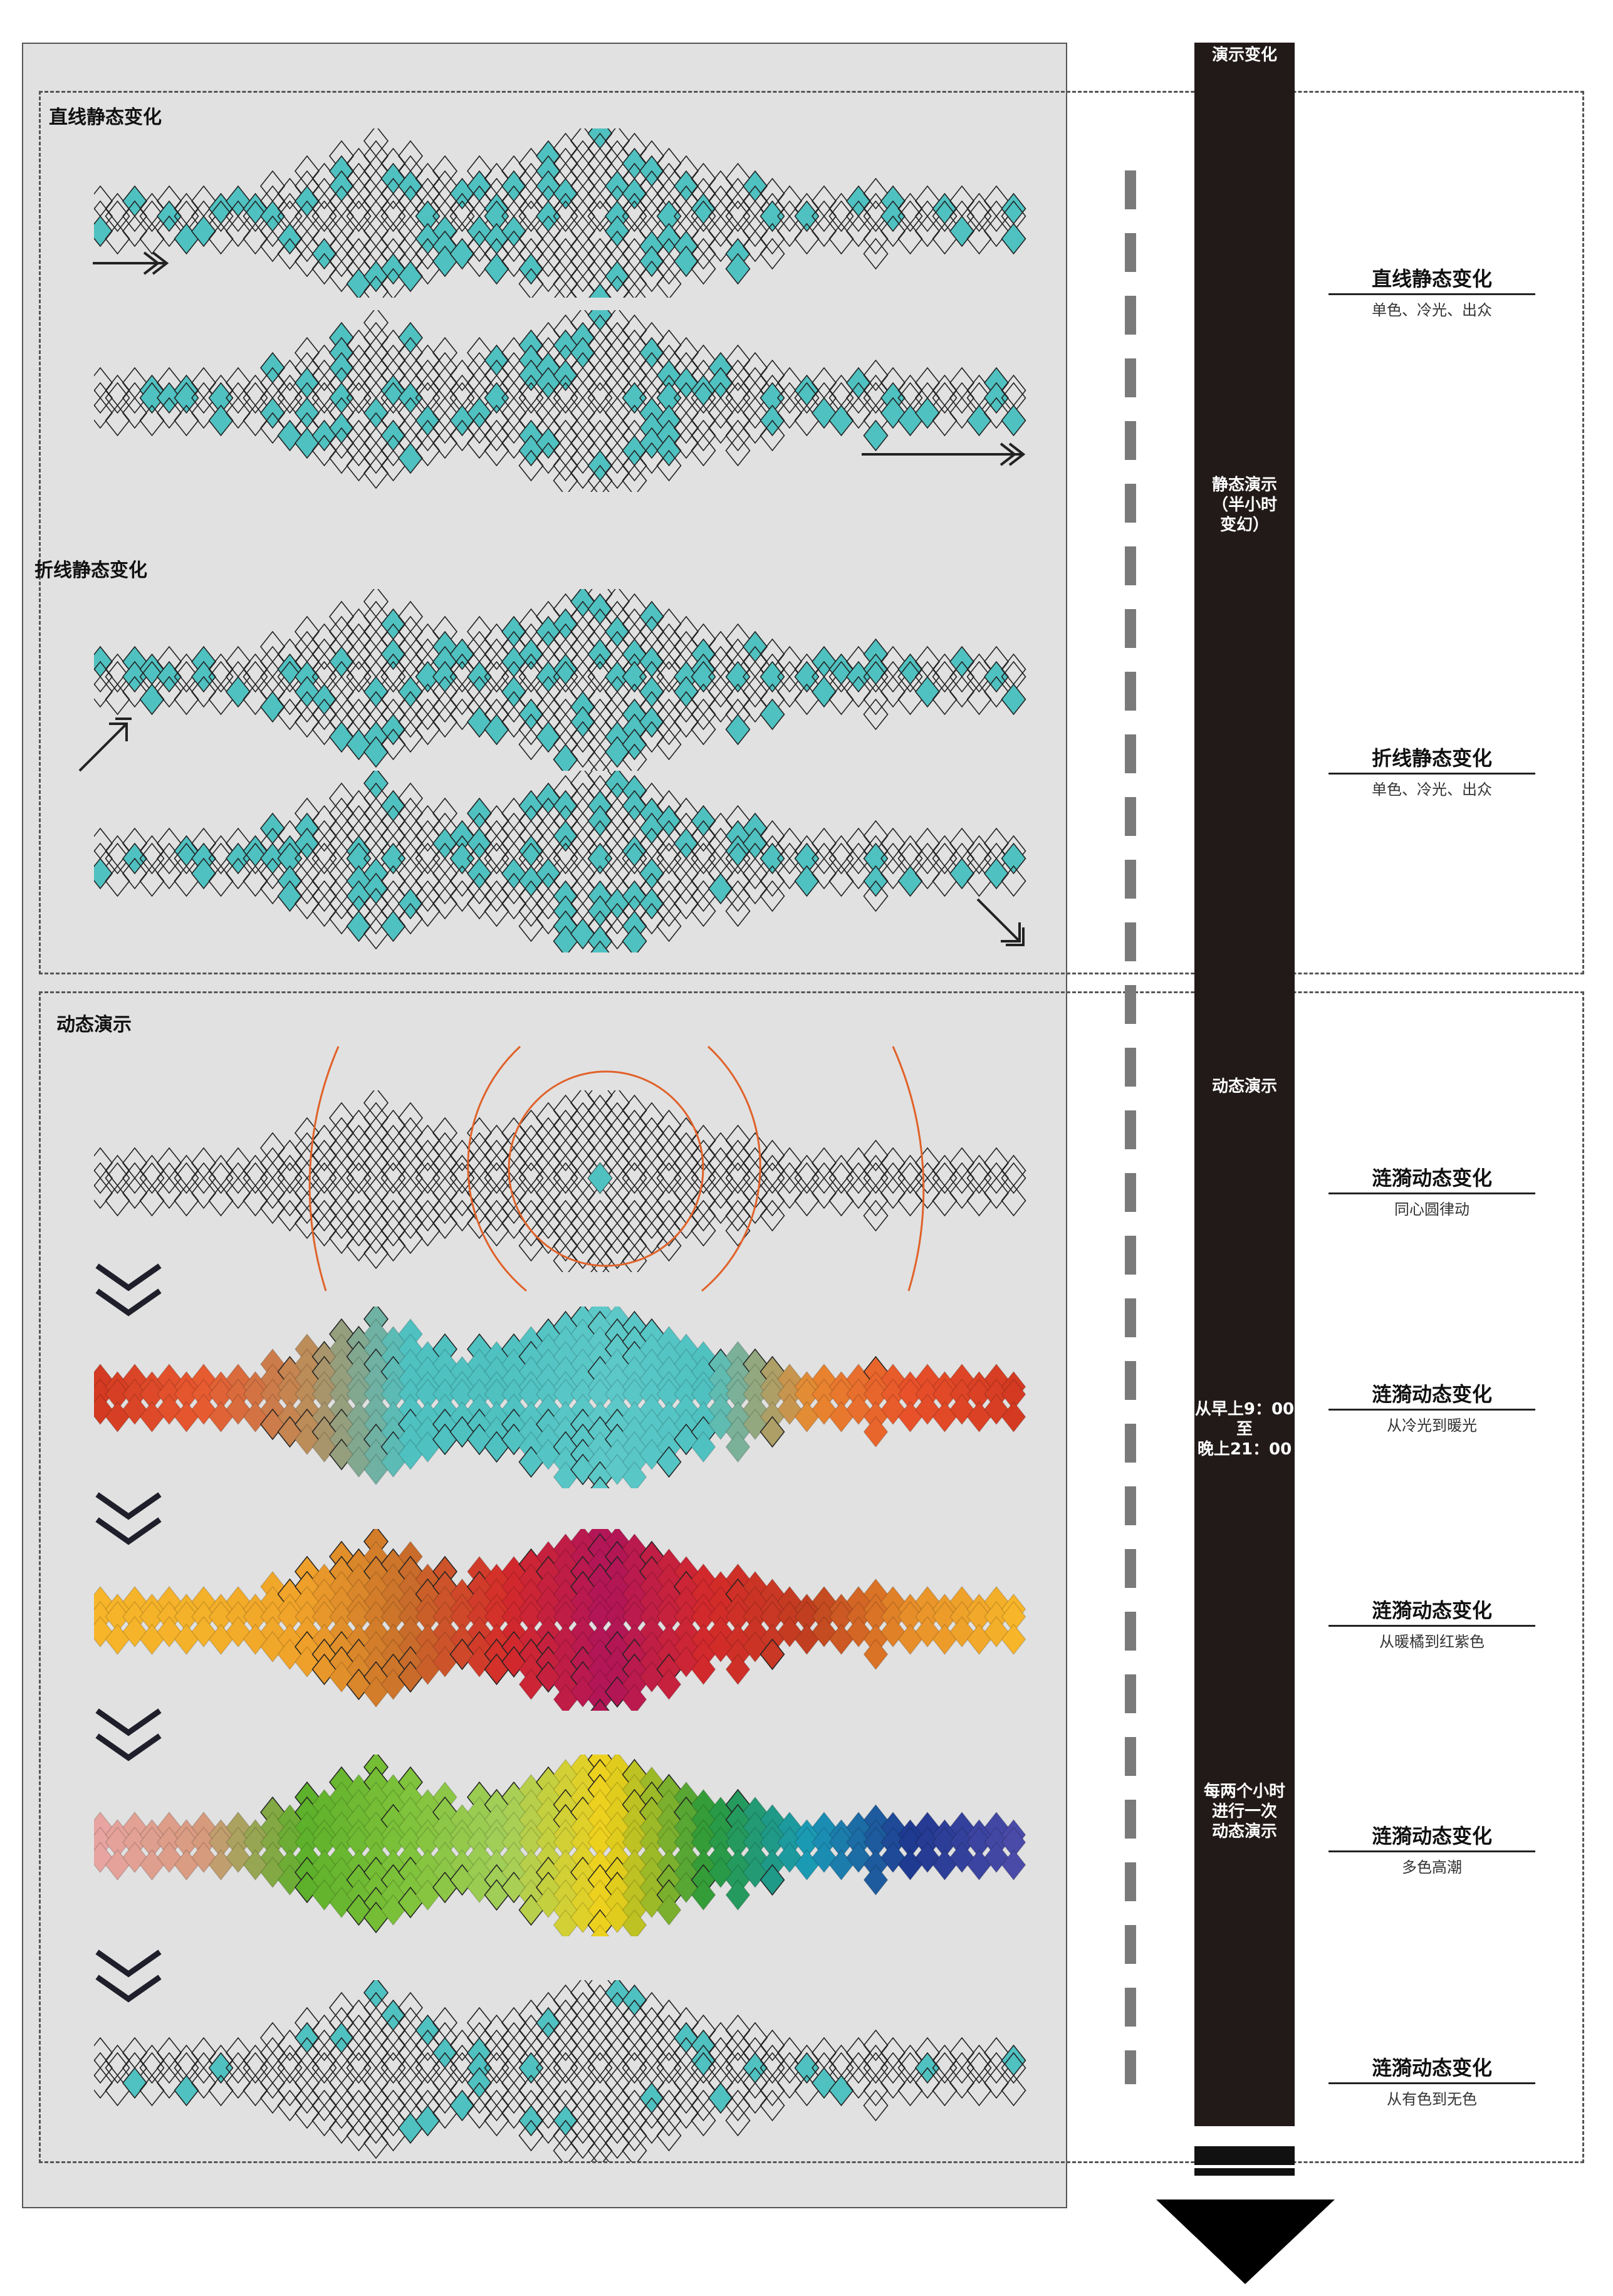  What do you see at coordinates (1432, 291) in the screenshot?
I see `right-label-straight: 直线静态变化 单色、冷光、出众` at bounding box center [1432, 291].